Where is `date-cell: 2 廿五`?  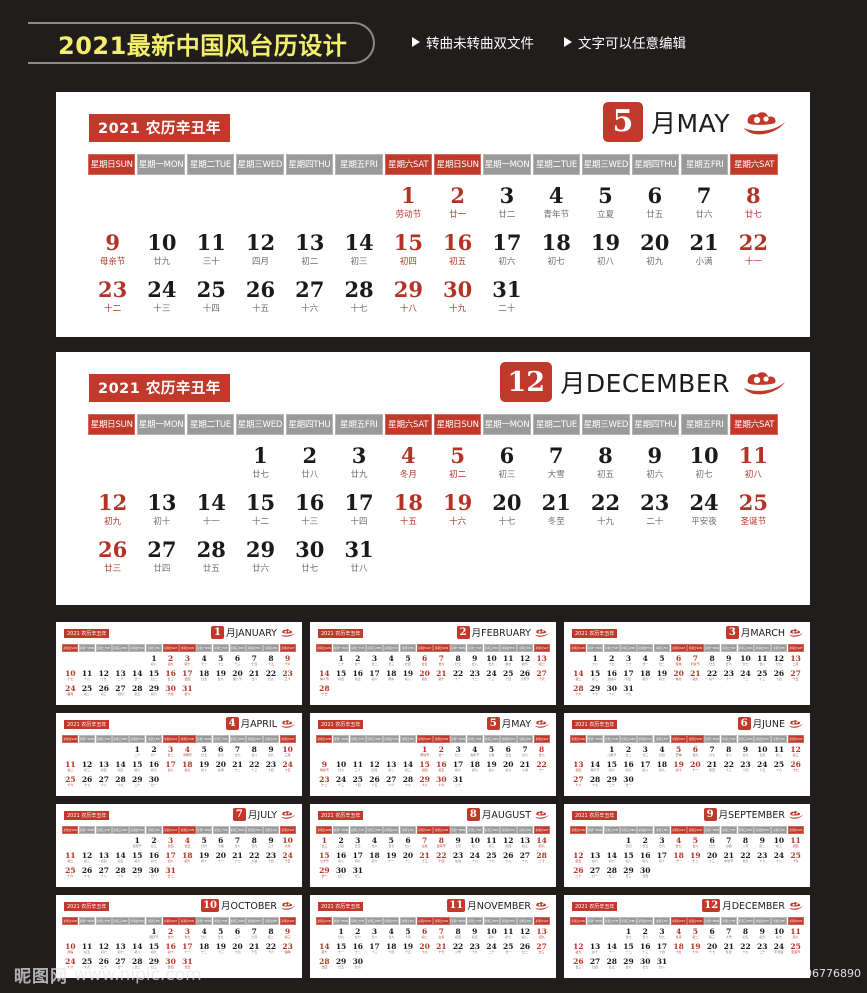 date-cell: 2 廿五 is located at coordinates (645, 844).